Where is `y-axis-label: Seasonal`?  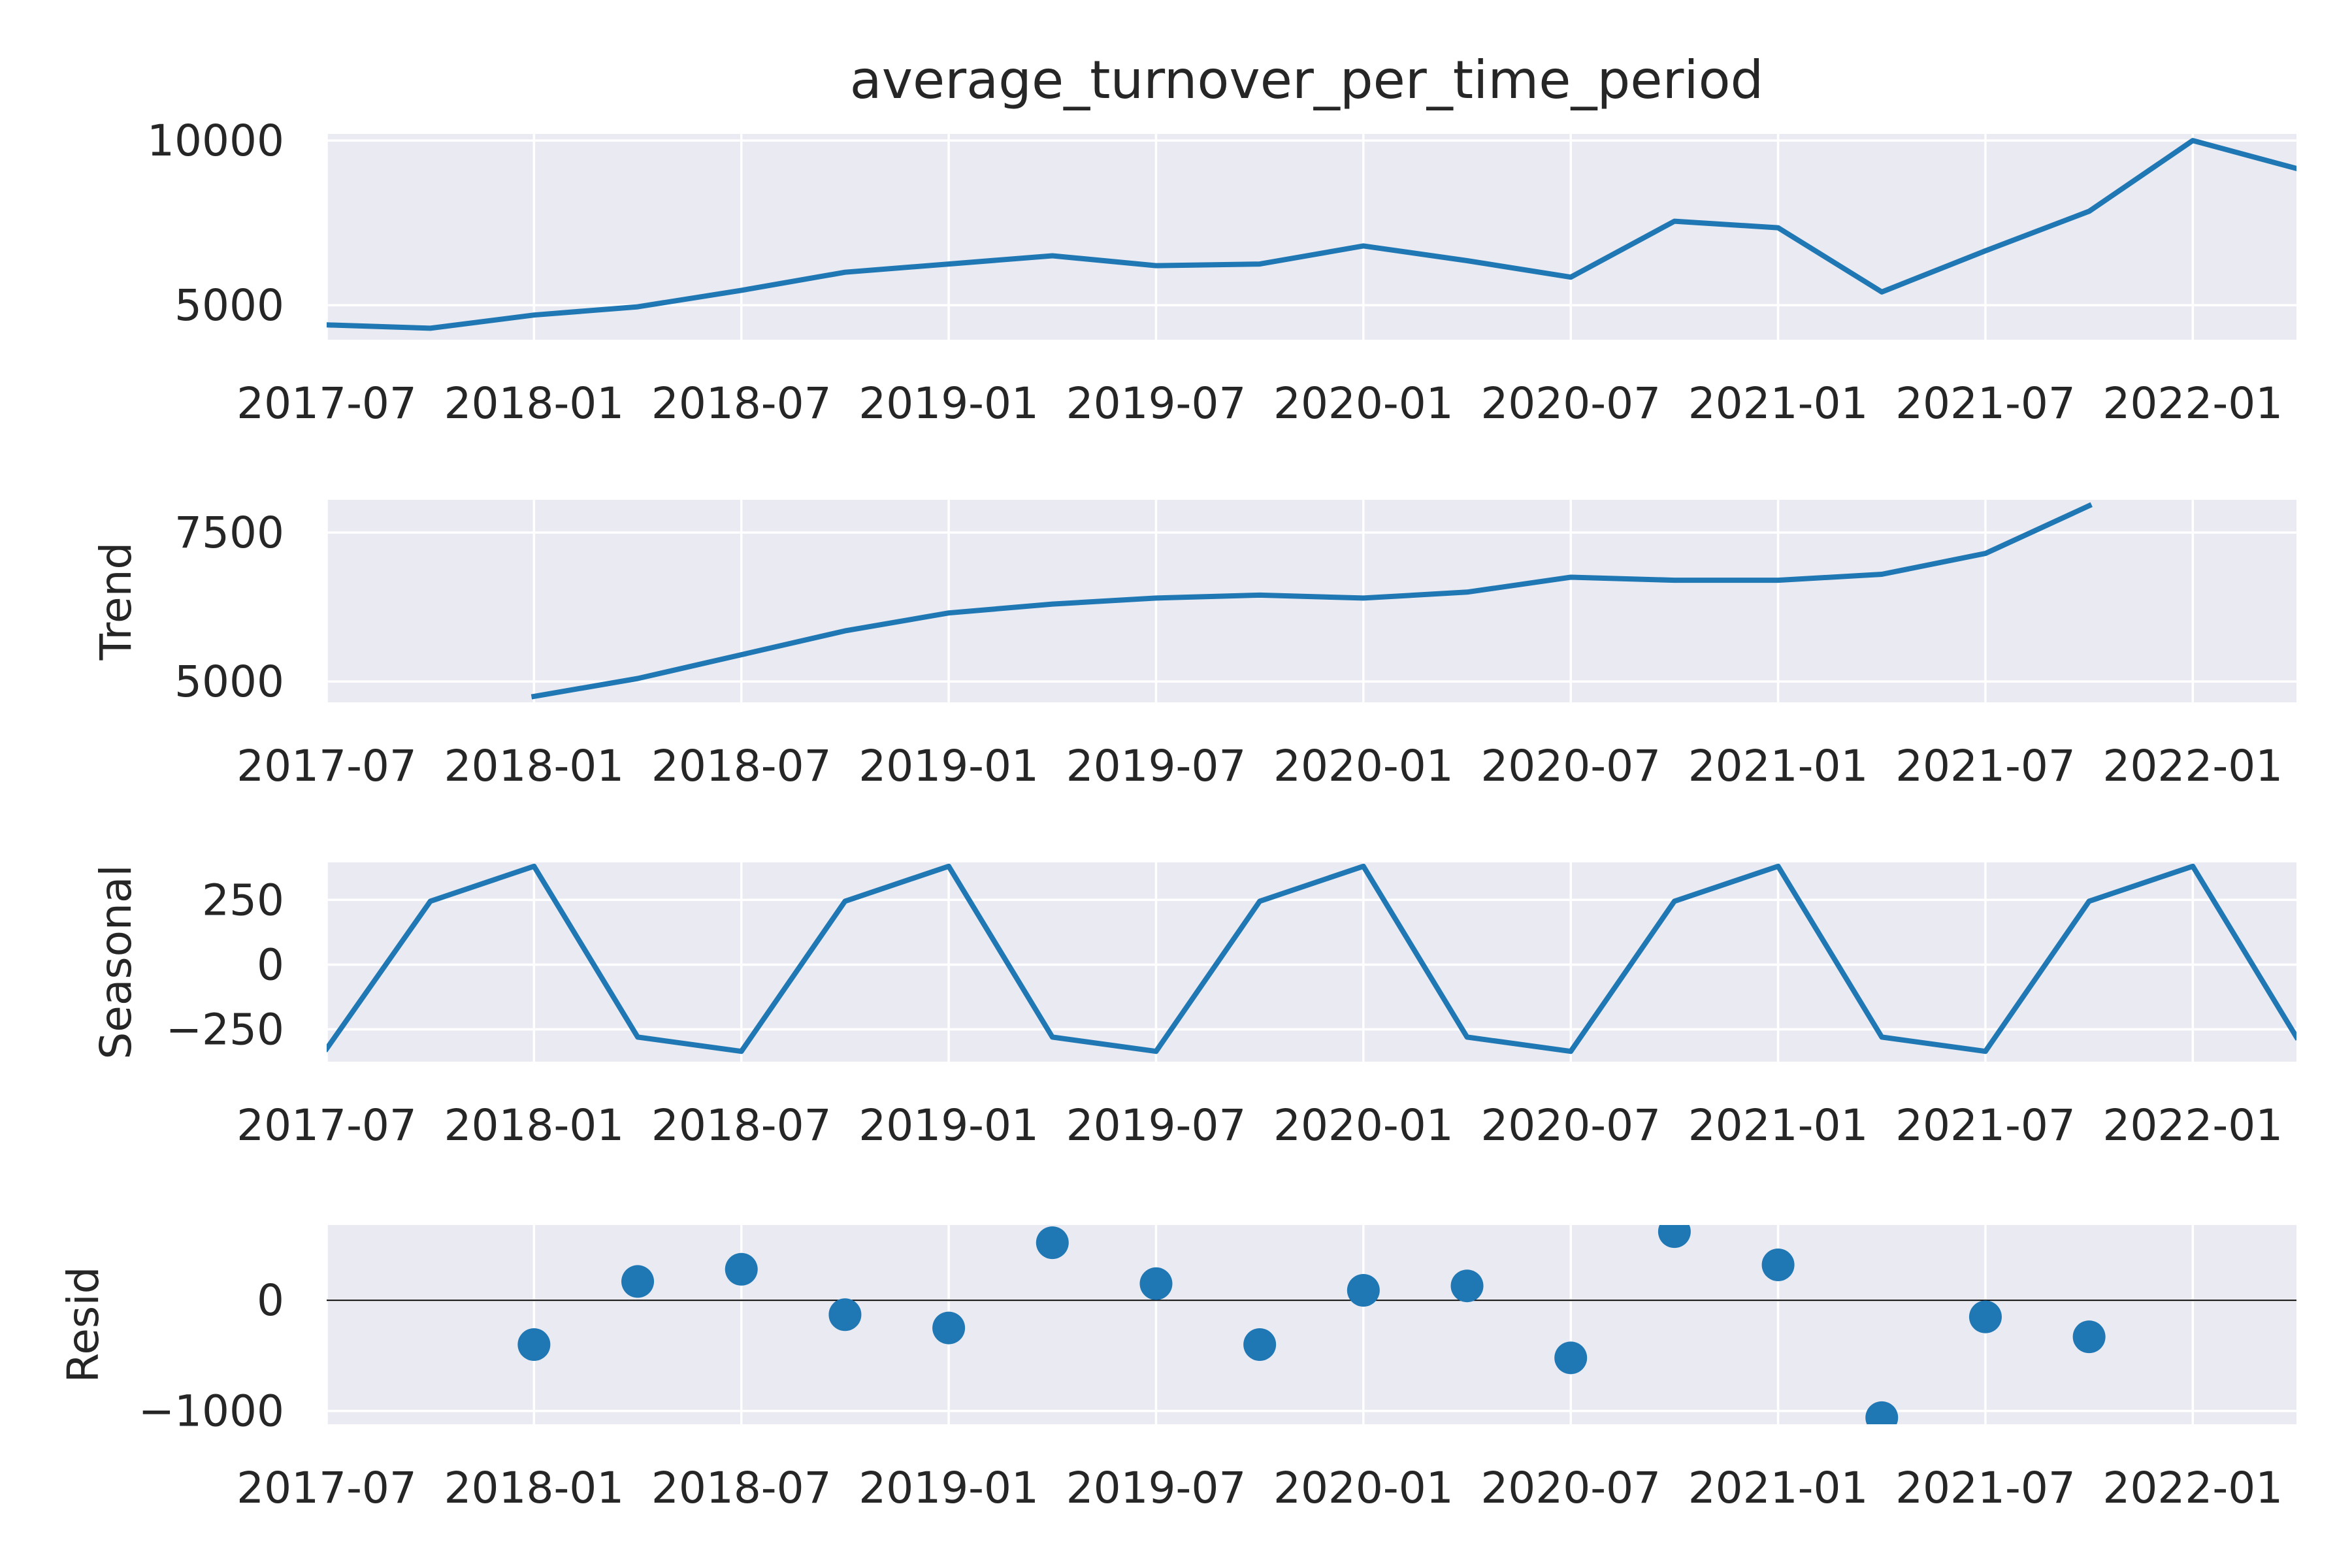 y-axis-label: Seasonal is located at coordinates (116, 961).